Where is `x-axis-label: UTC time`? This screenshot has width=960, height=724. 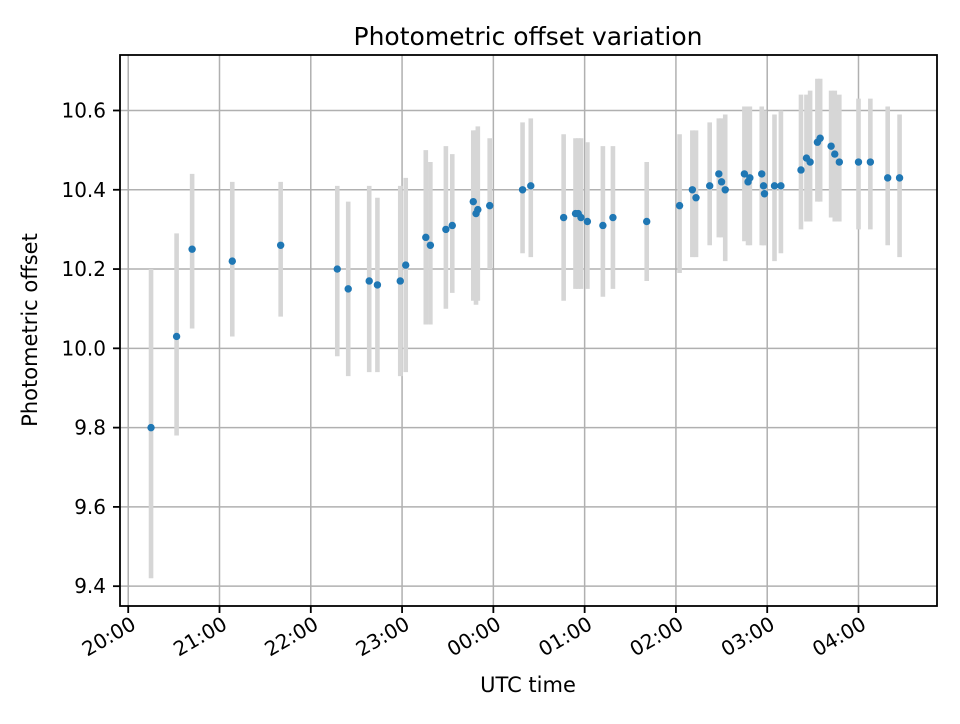 x-axis-label: UTC time is located at coordinates (528, 685).